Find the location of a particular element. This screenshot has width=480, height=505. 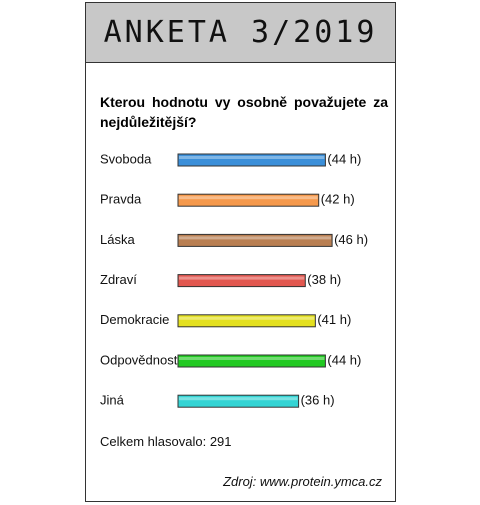

category-label: Jiná is located at coordinates (112, 400).